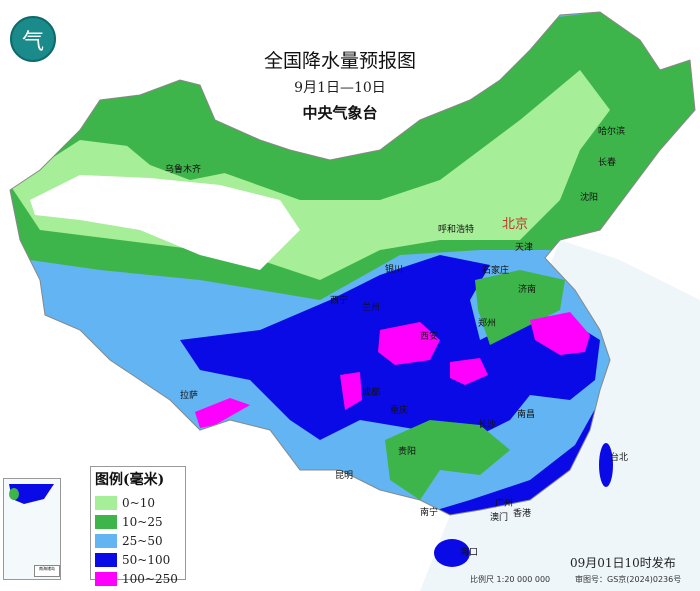 This screenshot has width=700, height=591. I want to click on legend: 图例(毫米) 0~10 10~25 25~50 50~100 100~250, so click(138, 526).